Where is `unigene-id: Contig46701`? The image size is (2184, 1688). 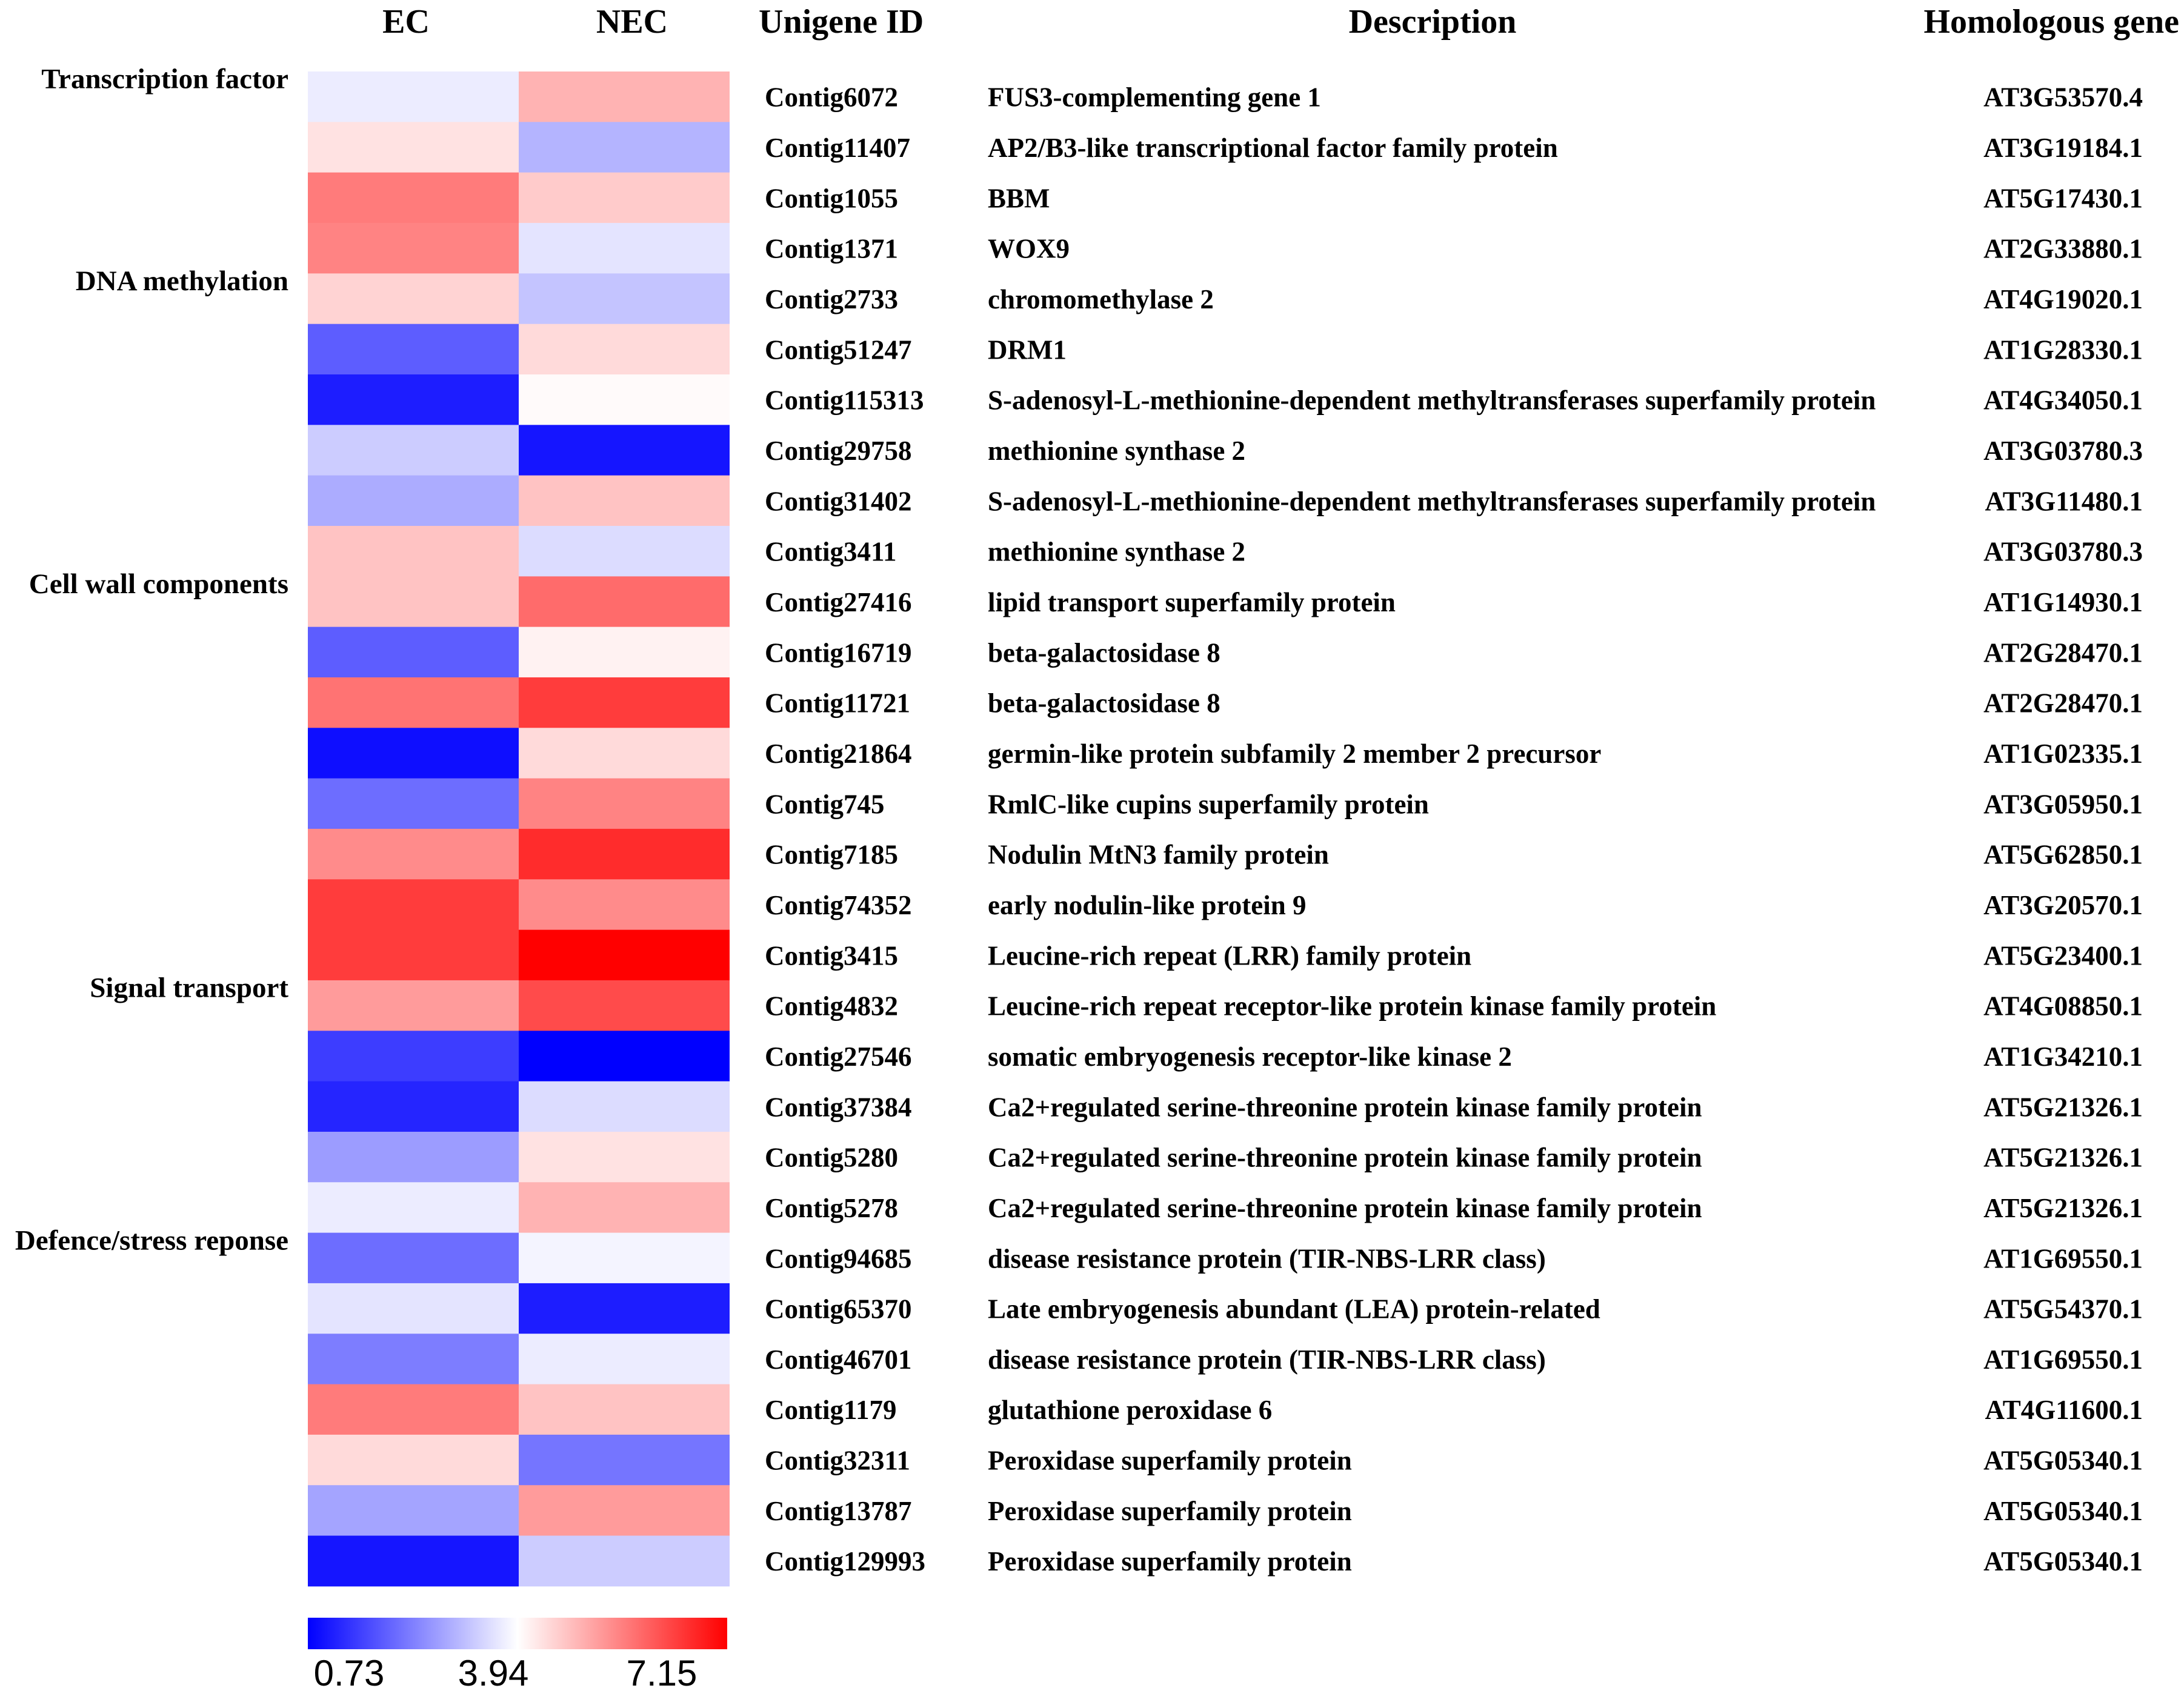 unigene-id: Contig46701 is located at coordinates (838, 1359).